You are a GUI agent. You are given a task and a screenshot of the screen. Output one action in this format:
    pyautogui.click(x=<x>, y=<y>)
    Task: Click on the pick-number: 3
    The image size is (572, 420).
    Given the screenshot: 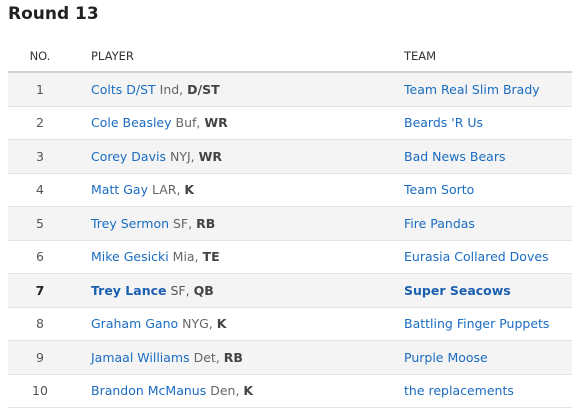 What is the action you would take?
    pyautogui.click(x=40, y=156)
    